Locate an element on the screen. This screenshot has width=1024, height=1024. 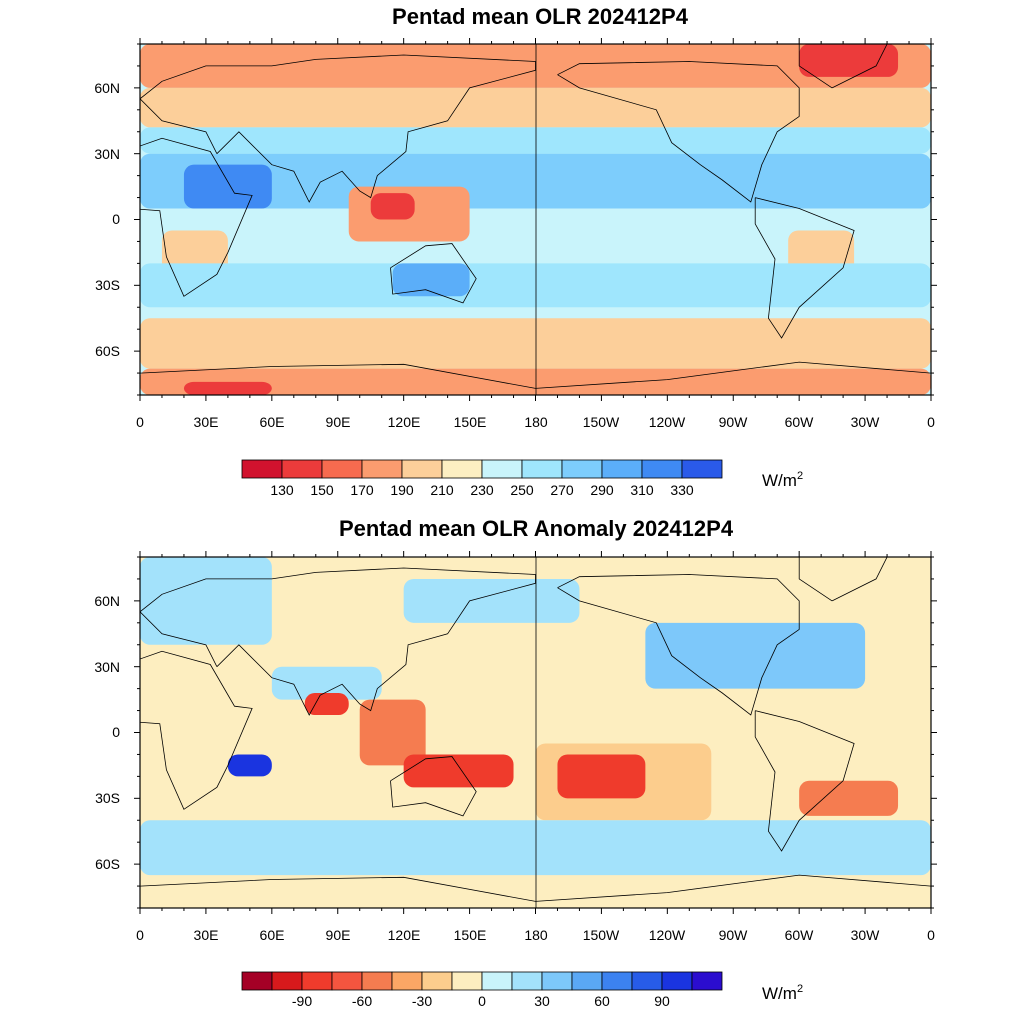
colorbar-label: 150 is located at coordinates (322, 490).